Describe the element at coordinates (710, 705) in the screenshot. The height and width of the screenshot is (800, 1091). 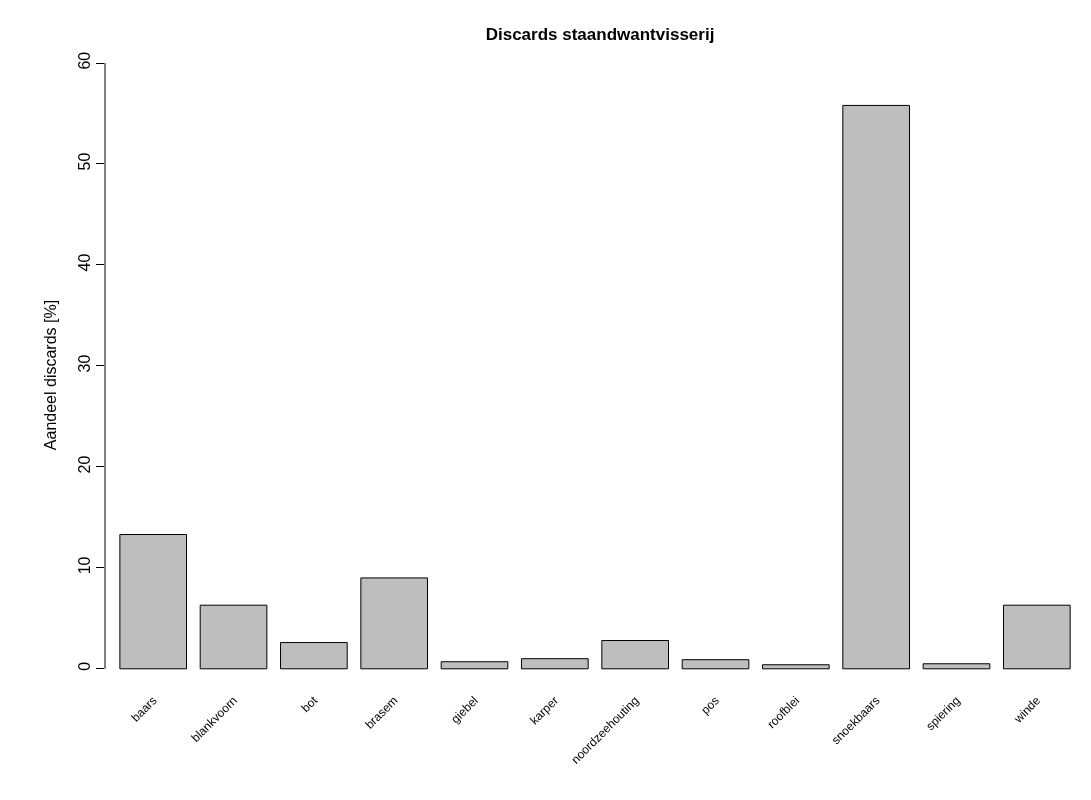
I see `x-tick-label: pos` at that location.